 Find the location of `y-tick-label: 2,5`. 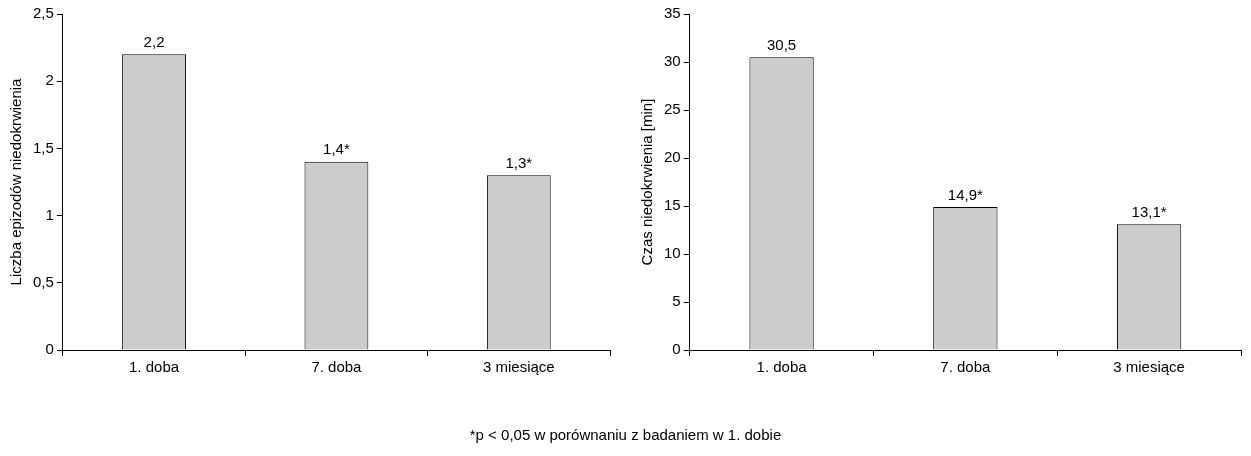

y-tick-label: 2,5 is located at coordinates (43, 13).